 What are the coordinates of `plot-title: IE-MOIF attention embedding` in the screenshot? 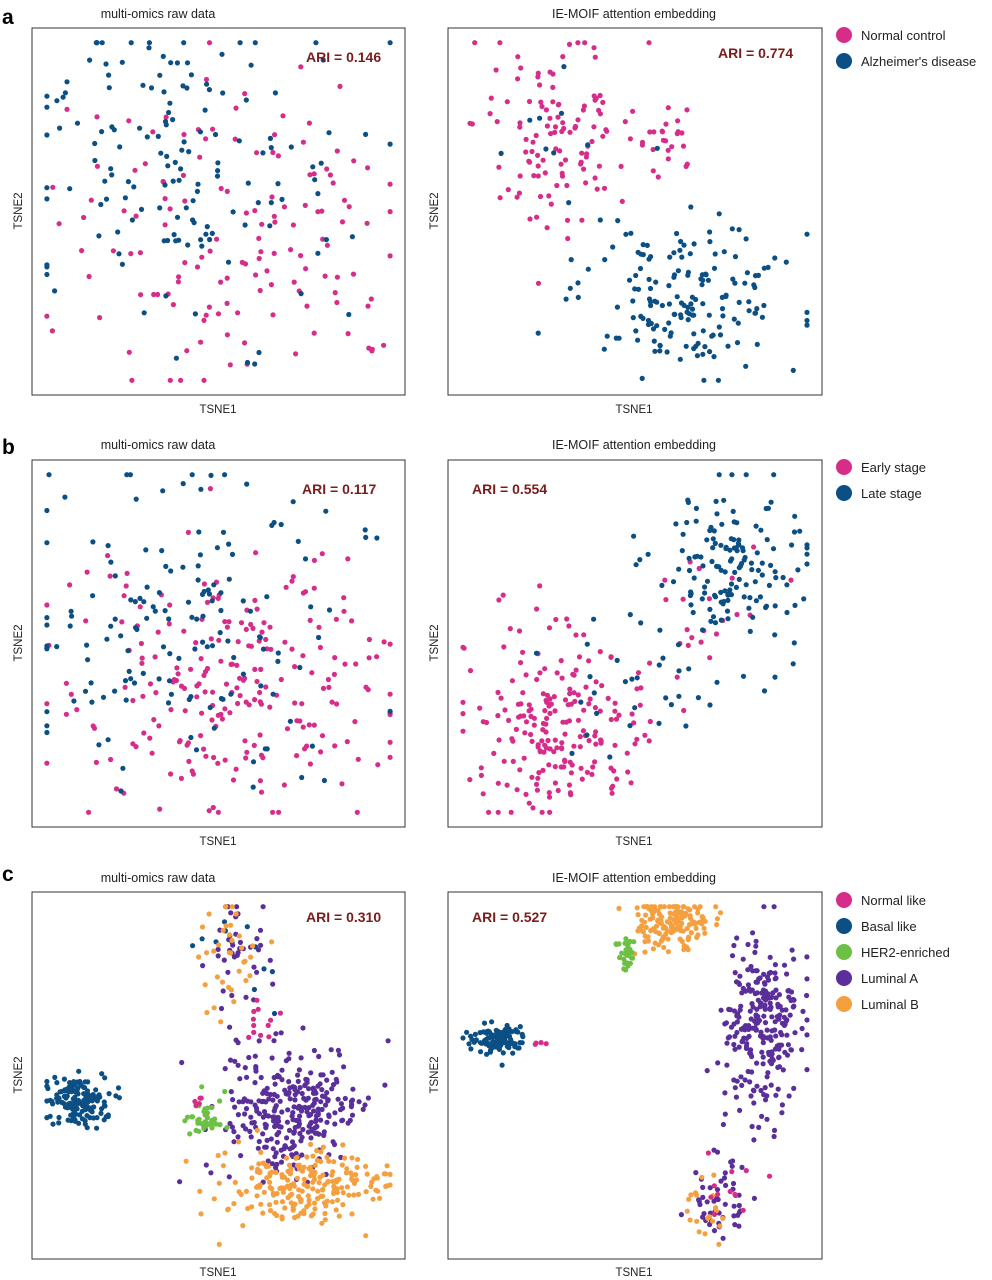 It's located at (634, 14).